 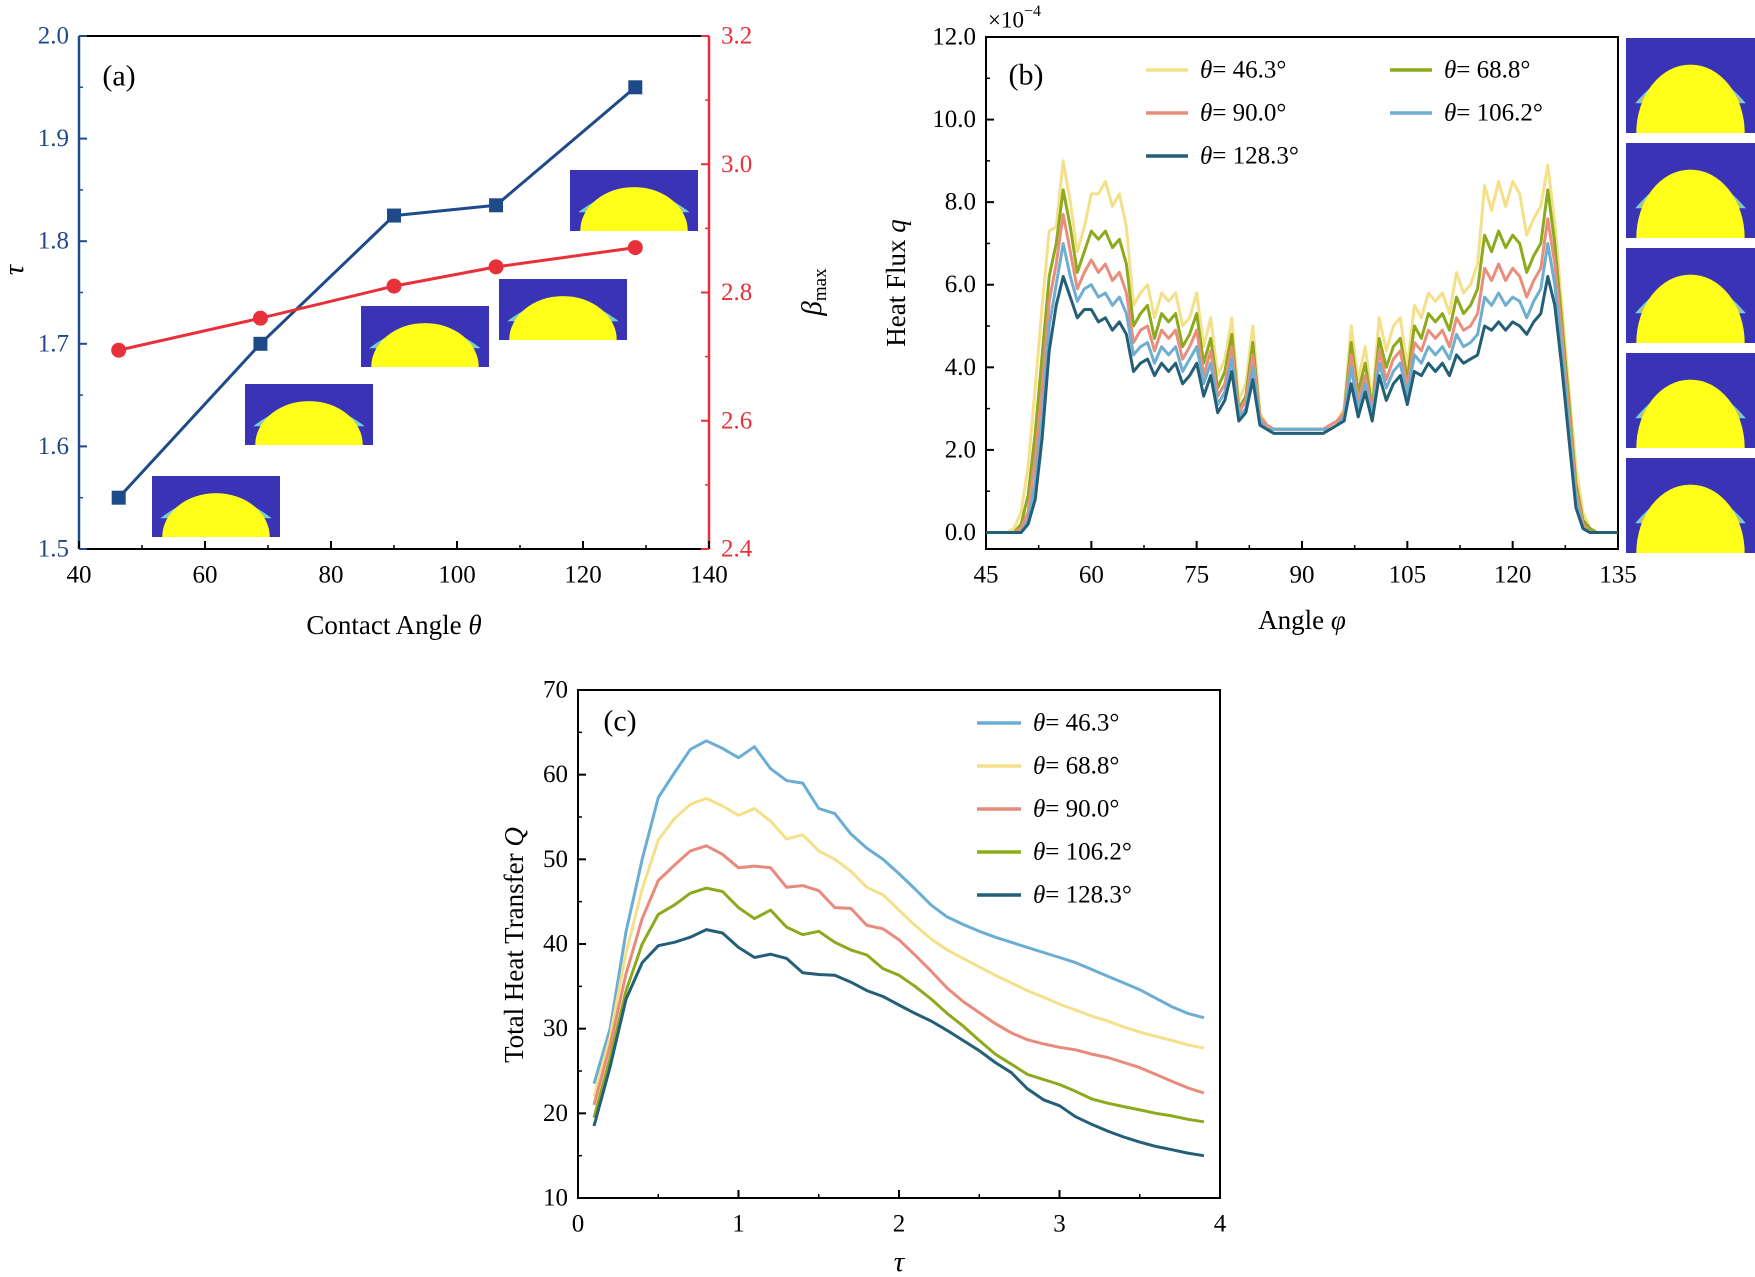 I want to click on y-tick-label: 6.0, so click(x=960, y=284).